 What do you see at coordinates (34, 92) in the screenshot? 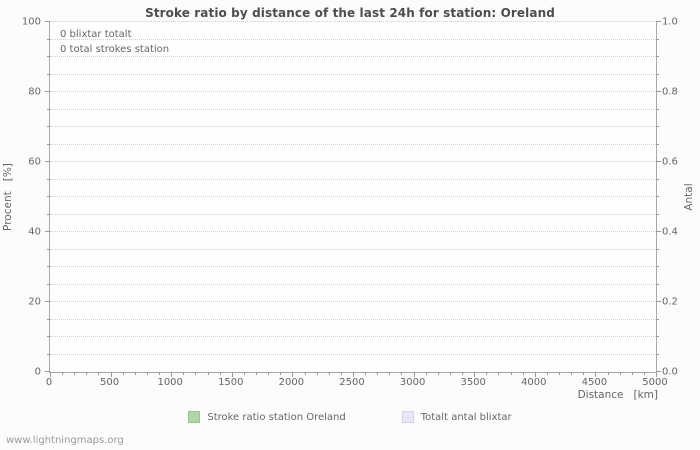
I see `y-left-tick-label: 80` at bounding box center [34, 92].